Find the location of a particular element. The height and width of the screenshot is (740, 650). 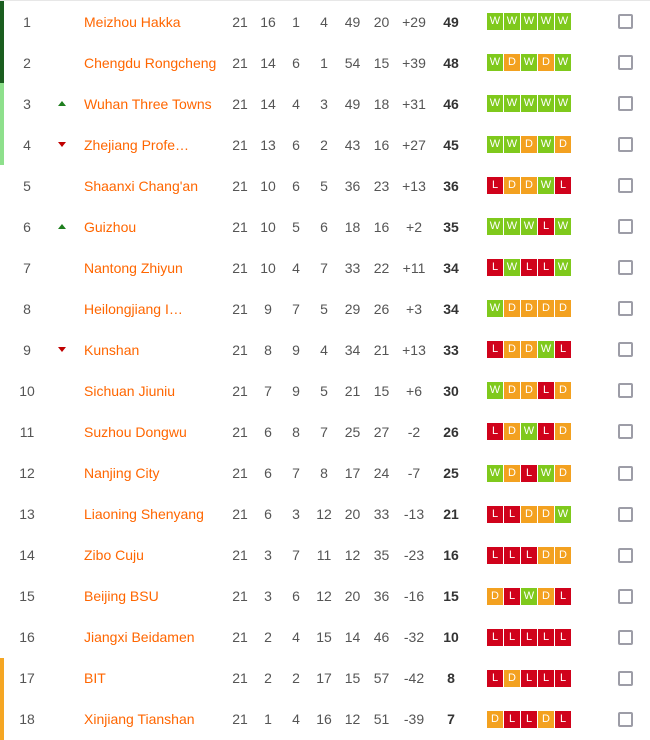

team-name-link: Guizhou is located at coordinates (110, 226).